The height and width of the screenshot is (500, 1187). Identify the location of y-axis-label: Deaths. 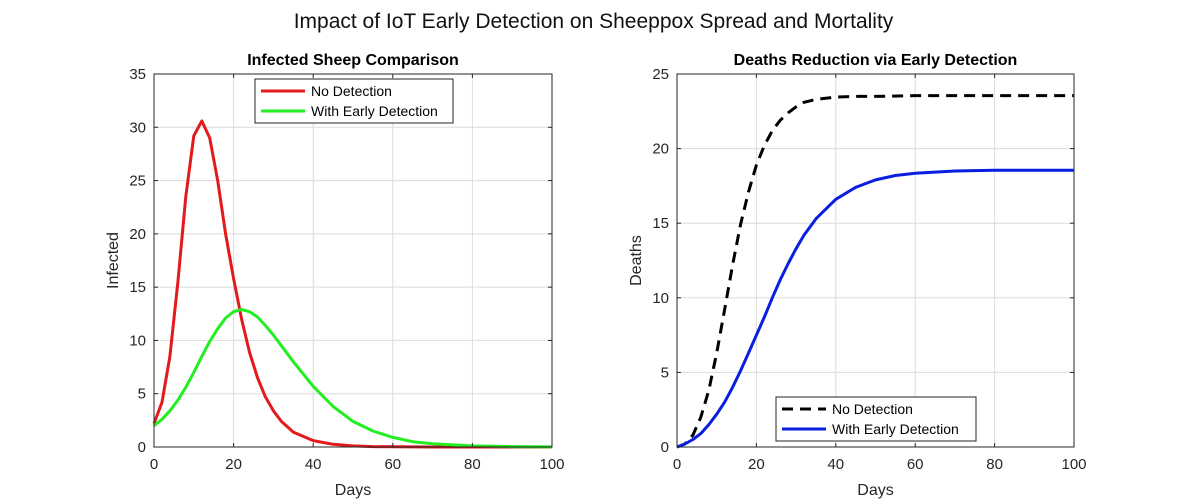
(636, 260).